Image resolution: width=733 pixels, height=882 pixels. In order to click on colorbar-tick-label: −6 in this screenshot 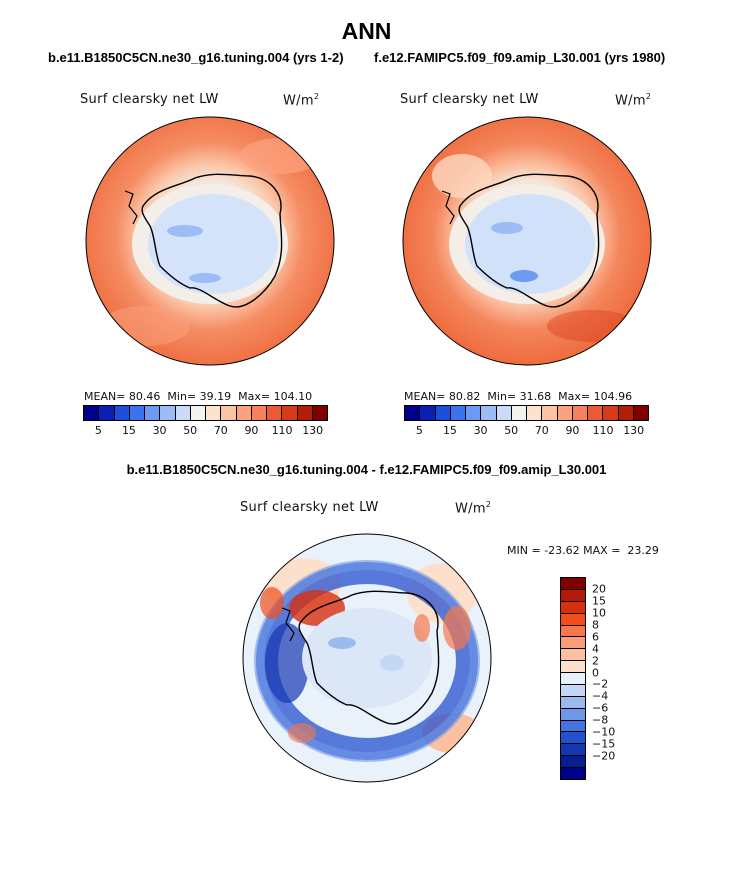, I will do `click(600, 708)`.